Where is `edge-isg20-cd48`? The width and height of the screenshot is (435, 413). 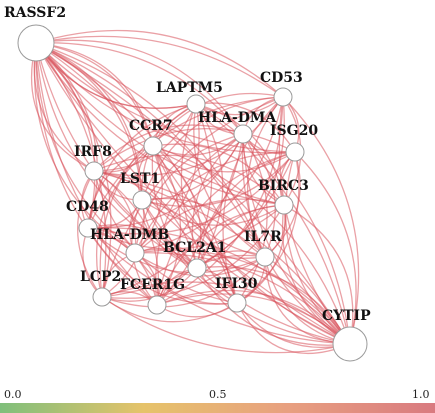
edge-isg20-cd48 is located at coordinates (191, 193).